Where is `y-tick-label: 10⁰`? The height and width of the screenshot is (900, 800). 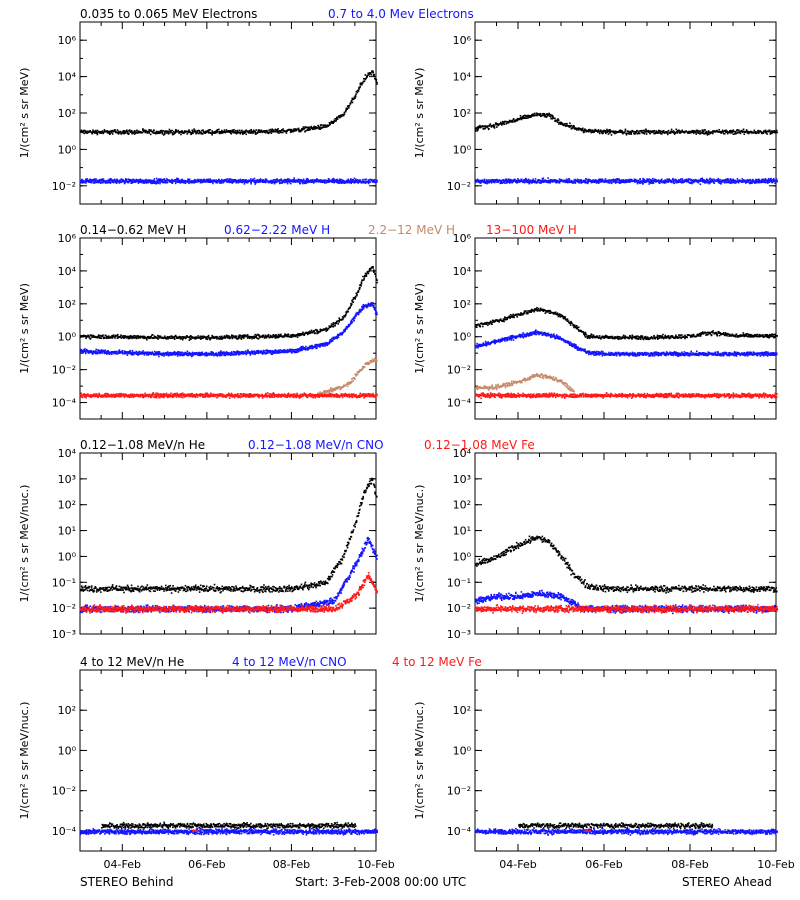
y-tick-label: 10⁰ is located at coordinates (67, 149).